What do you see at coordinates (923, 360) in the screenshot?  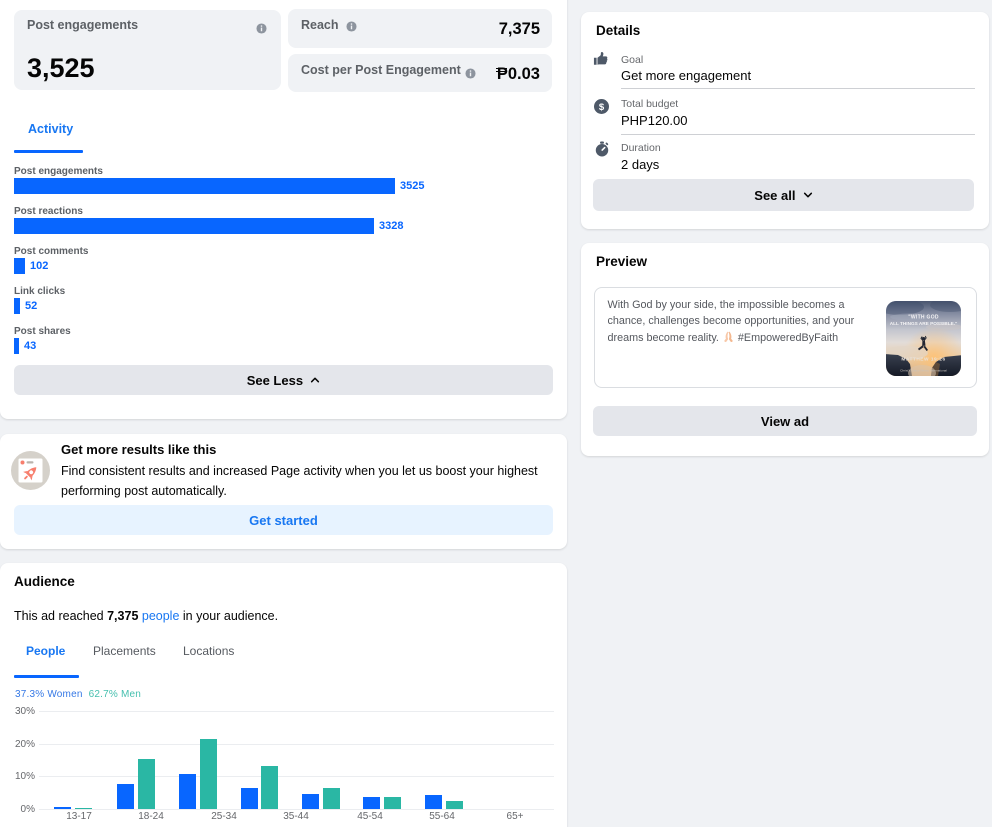 I see `svg-text: MATTHEW 19:26` at bounding box center [923, 360].